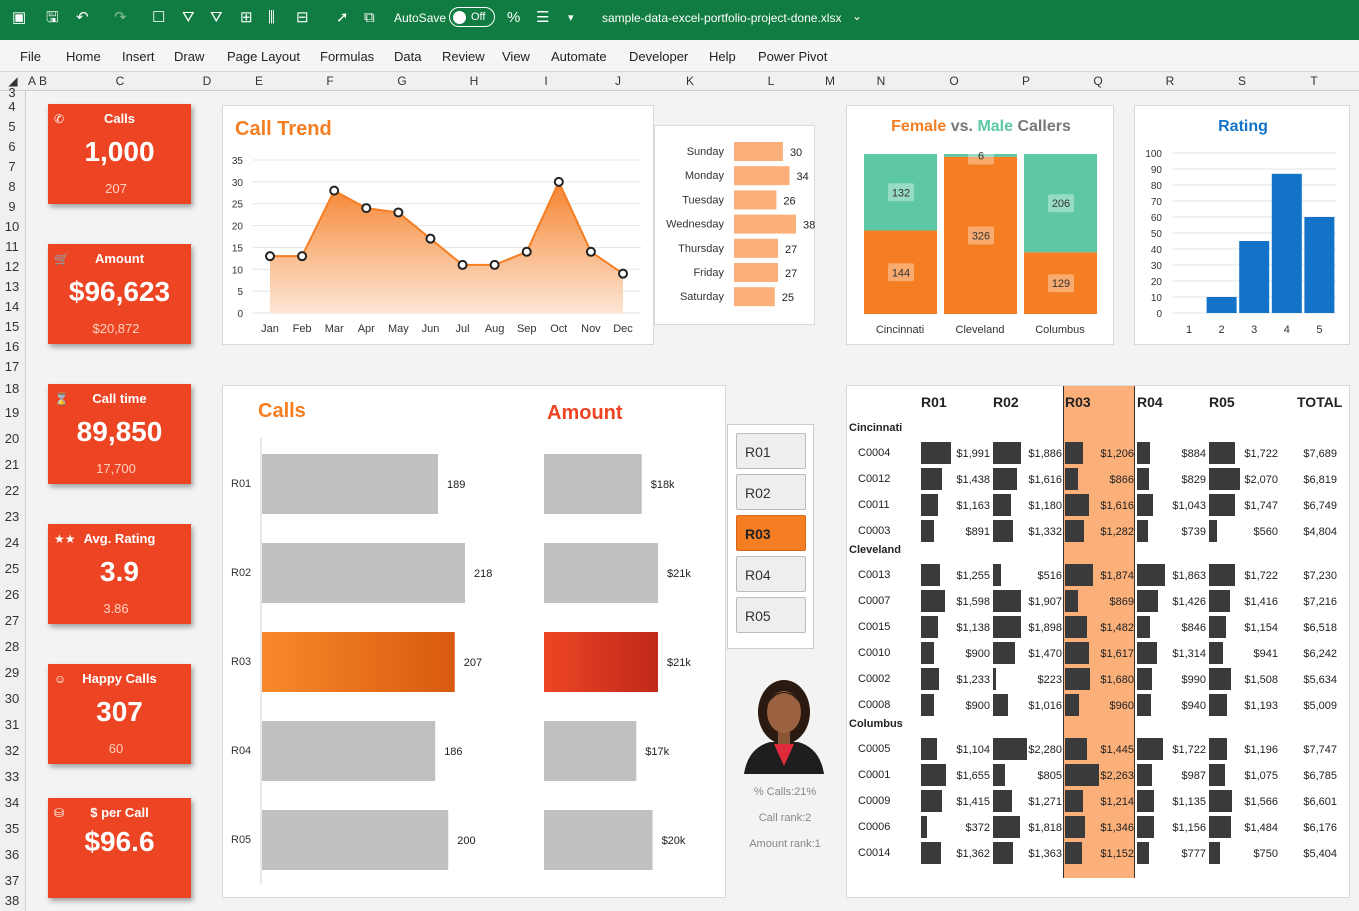 Image resolution: width=1359 pixels, height=911 pixels. I want to click on row-header: 36, so click(12, 854).